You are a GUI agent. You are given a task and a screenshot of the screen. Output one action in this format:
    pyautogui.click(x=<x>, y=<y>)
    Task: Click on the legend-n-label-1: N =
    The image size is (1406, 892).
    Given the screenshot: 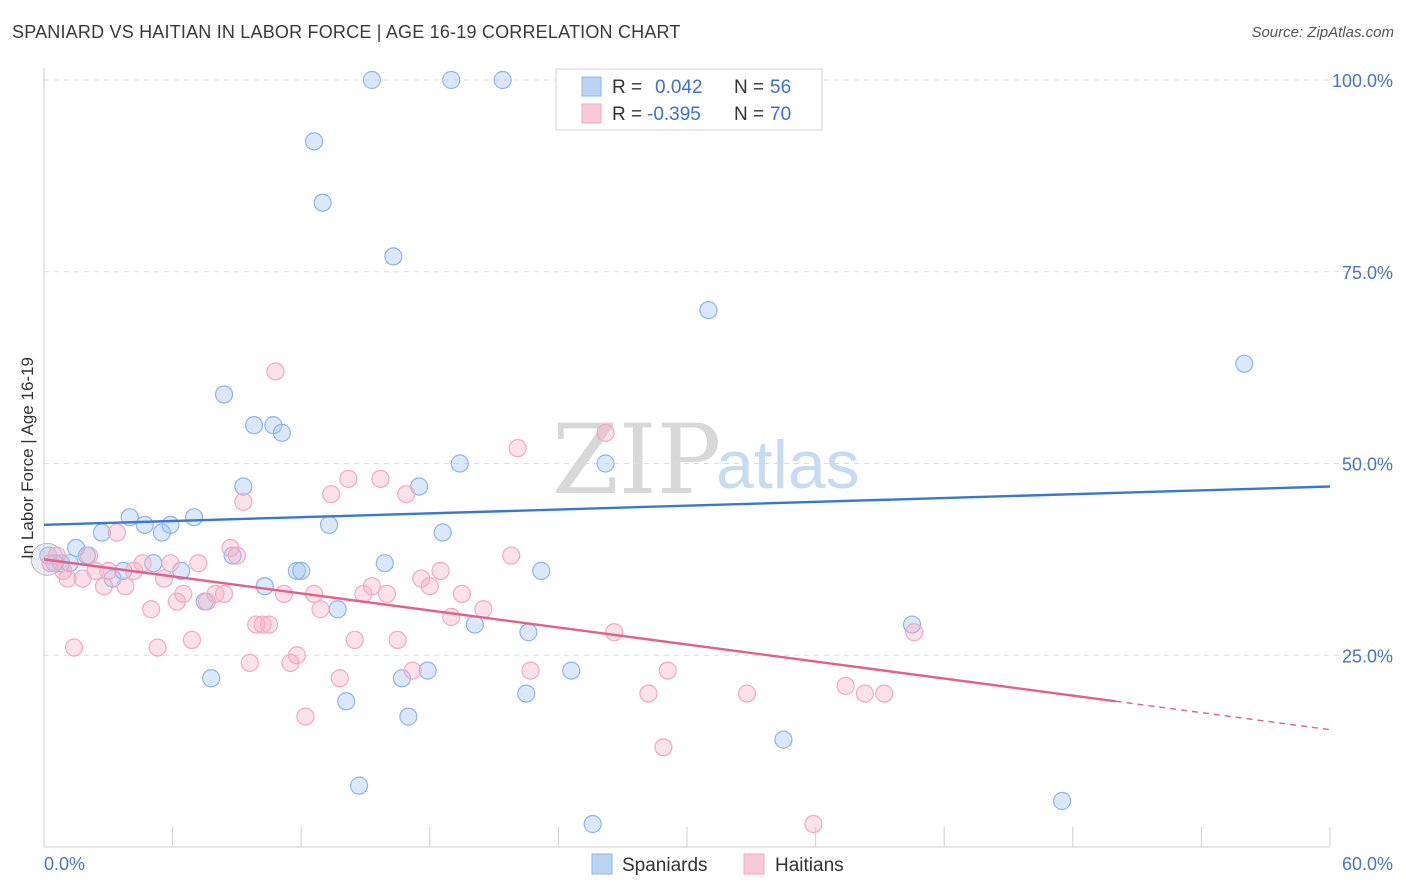 What is the action you would take?
    pyautogui.click(x=749, y=87)
    